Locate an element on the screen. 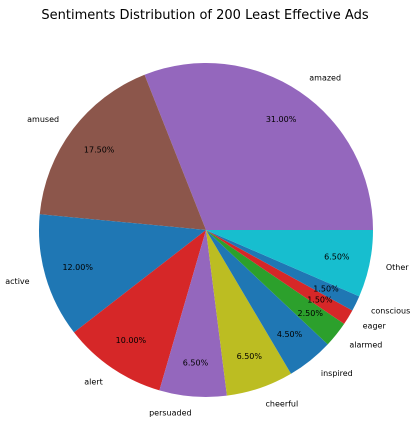 This screenshot has height=423, width=416. slice-percent-persuaded: 6.50% is located at coordinates (196, 363).